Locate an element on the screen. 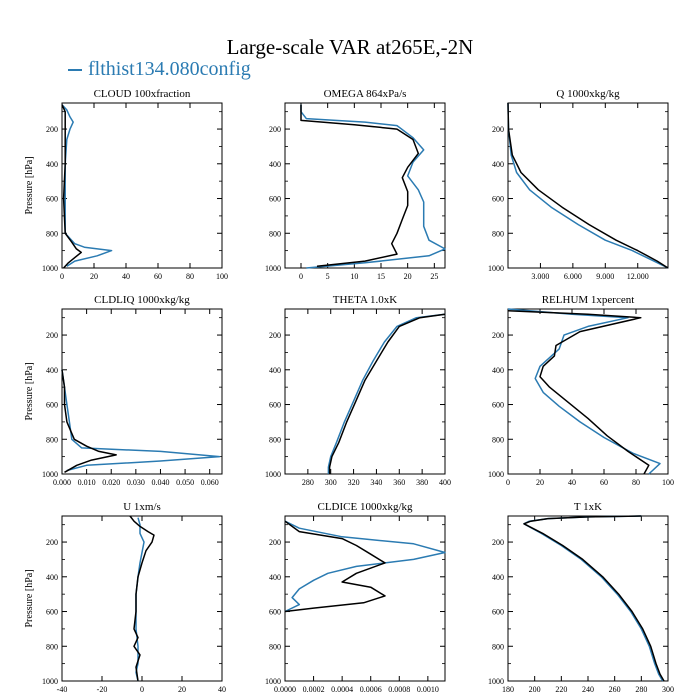 Image resolution: width=700 pixels, height=700 pixels. x-tick-label: 0.000 is located at coordinates (62, 482).